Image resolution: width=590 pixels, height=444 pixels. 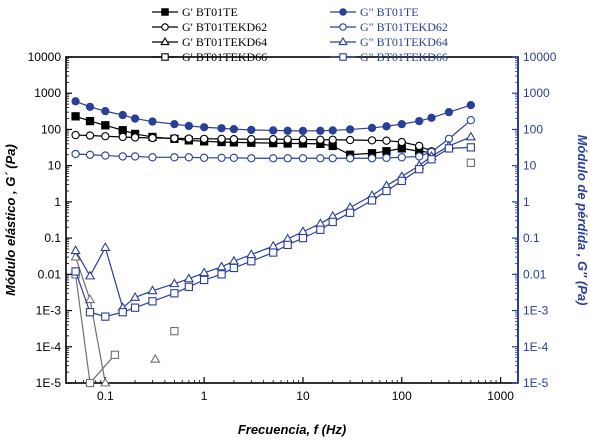 What do you see at coordinates (374, 12) in the screenshot?
I see `legend-entry: G" BT01TE` at bounding box center [374, 12].